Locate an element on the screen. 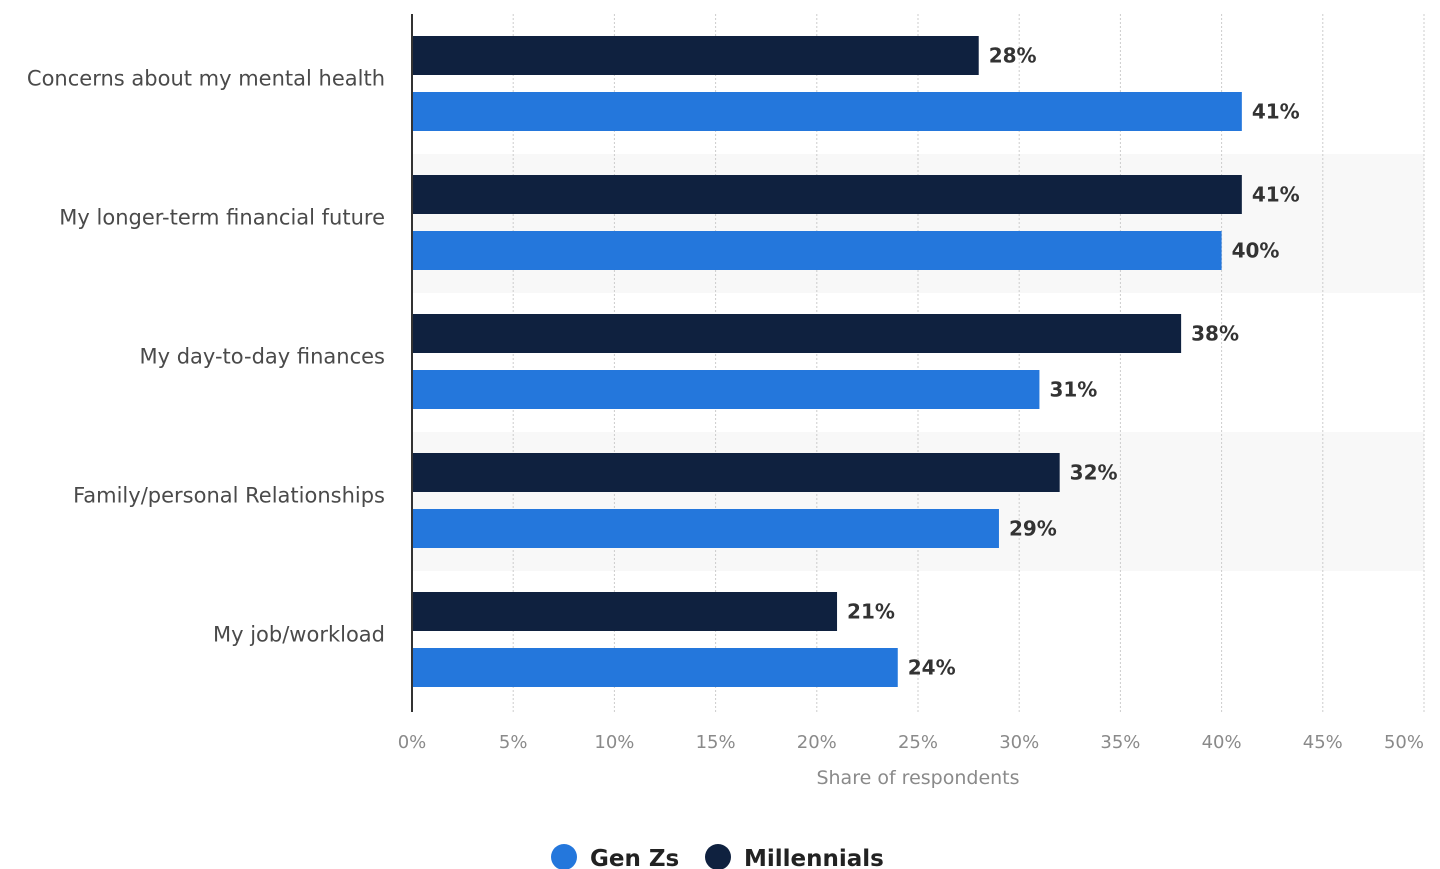 Image resolution: width=1440 pixels, height=869 pixels. x-tick-label: 30% is located at coordinates (1019, 742).